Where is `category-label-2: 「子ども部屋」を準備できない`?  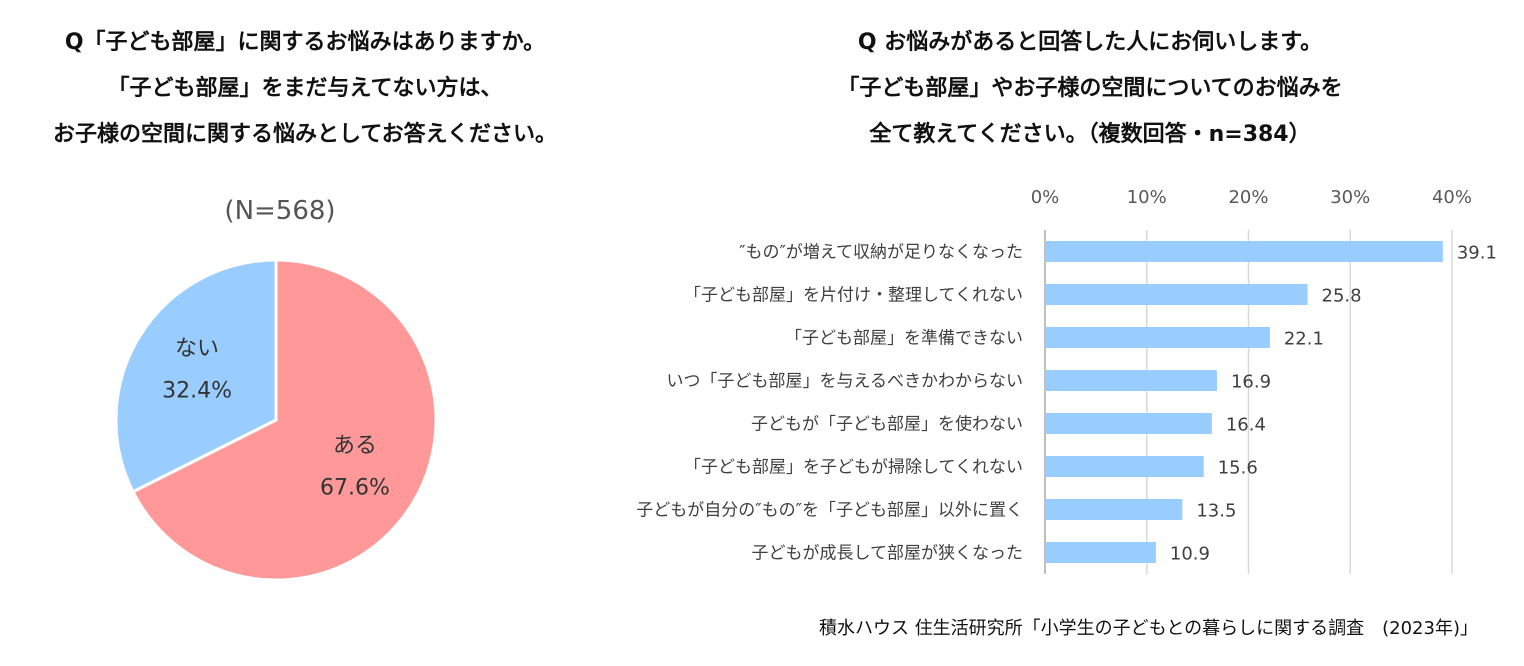 category-label-2: 「子ども部屋」を準備できない is located at coordinates (904, 339).